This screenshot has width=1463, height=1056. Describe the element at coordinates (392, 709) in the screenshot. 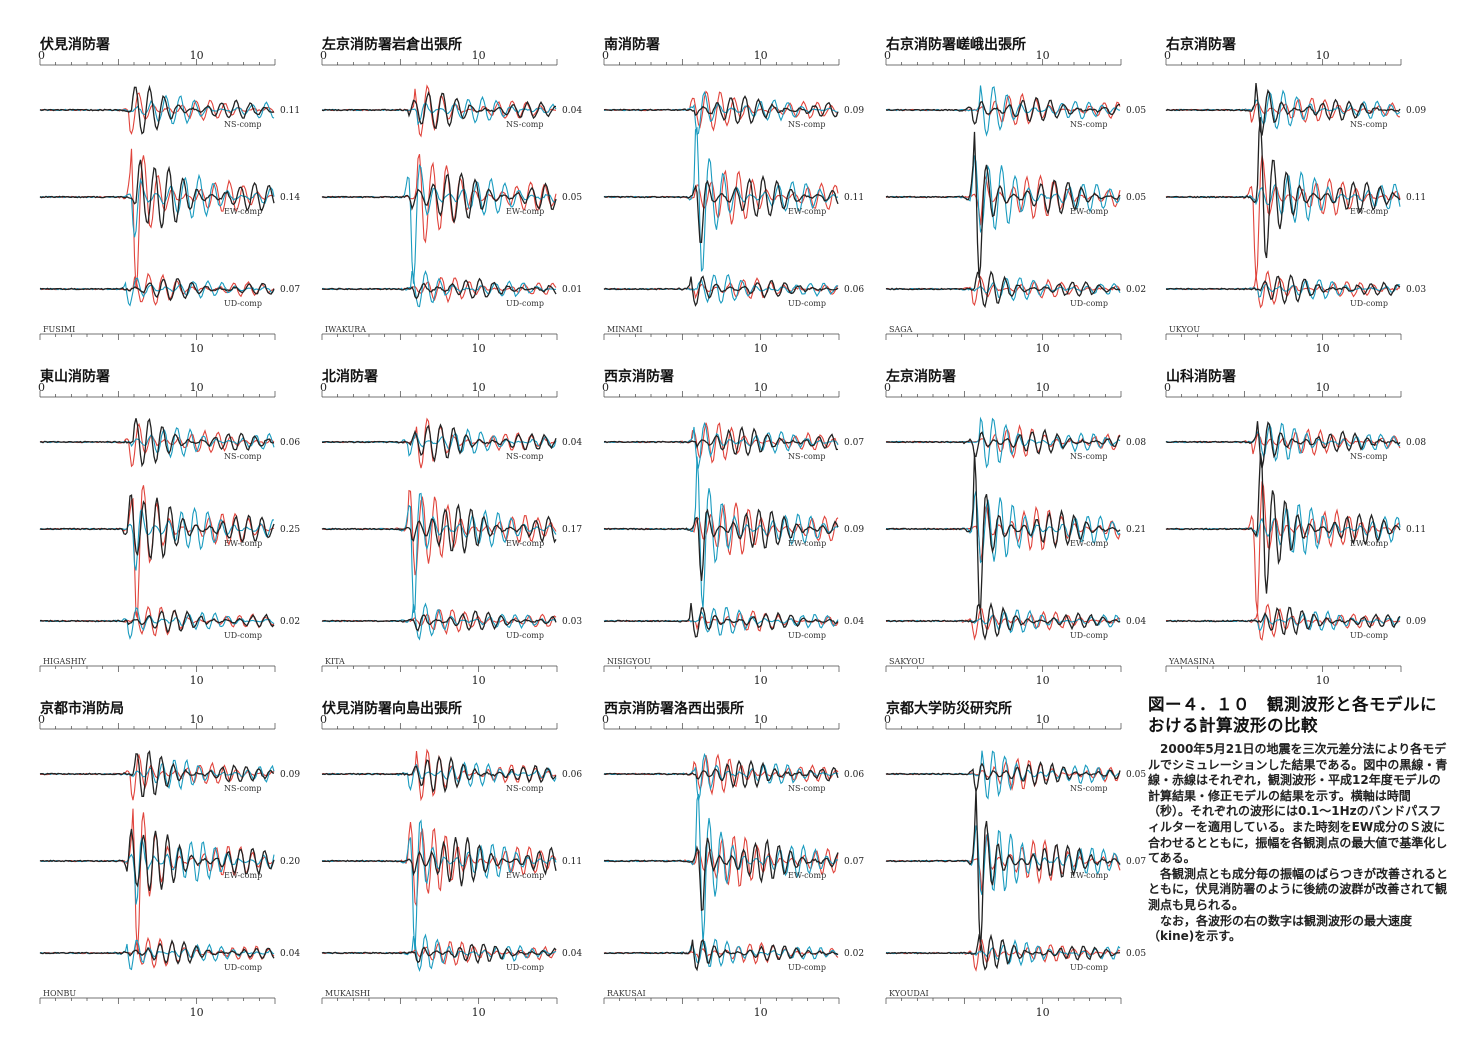

I see `station-title: 伏見消防署向島出張所` at that location.